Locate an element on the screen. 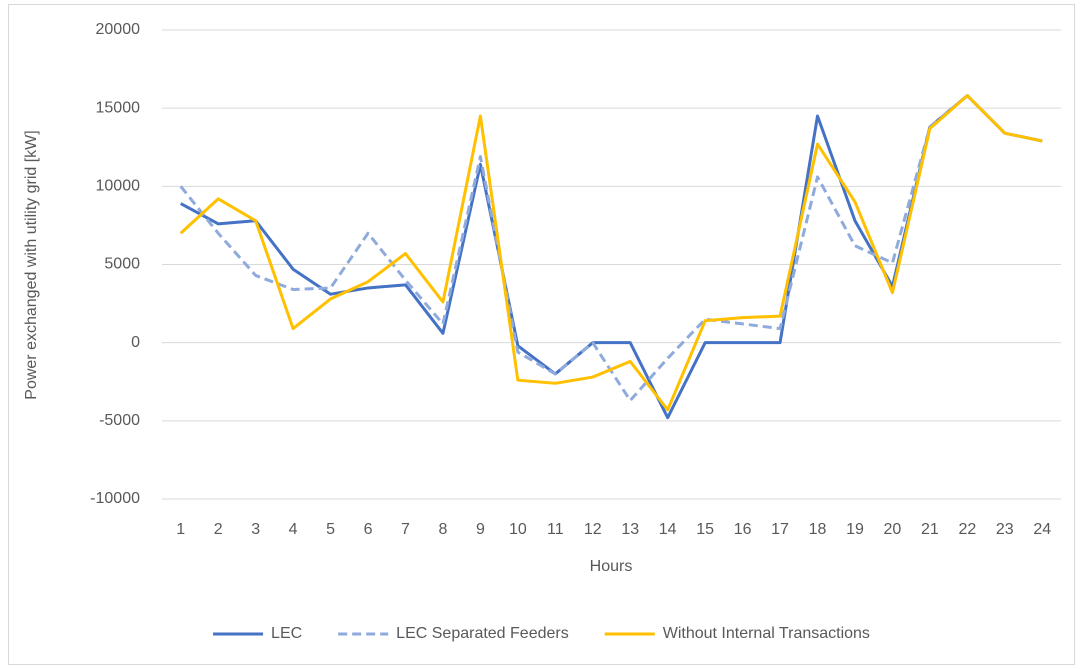 The image size is (1083, 669). y-tick-label: -10000 is located at coordinates (115, 498).